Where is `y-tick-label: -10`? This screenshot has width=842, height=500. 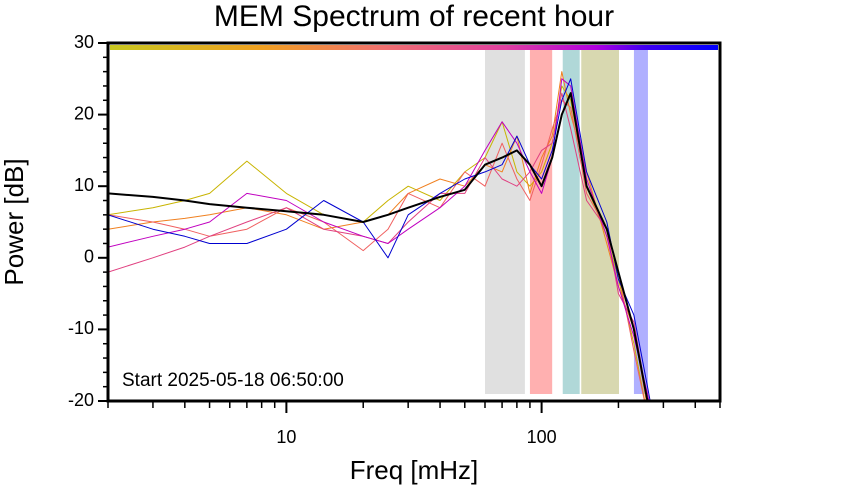
y-tick-label: -10 is located at coordinates (81, 328).